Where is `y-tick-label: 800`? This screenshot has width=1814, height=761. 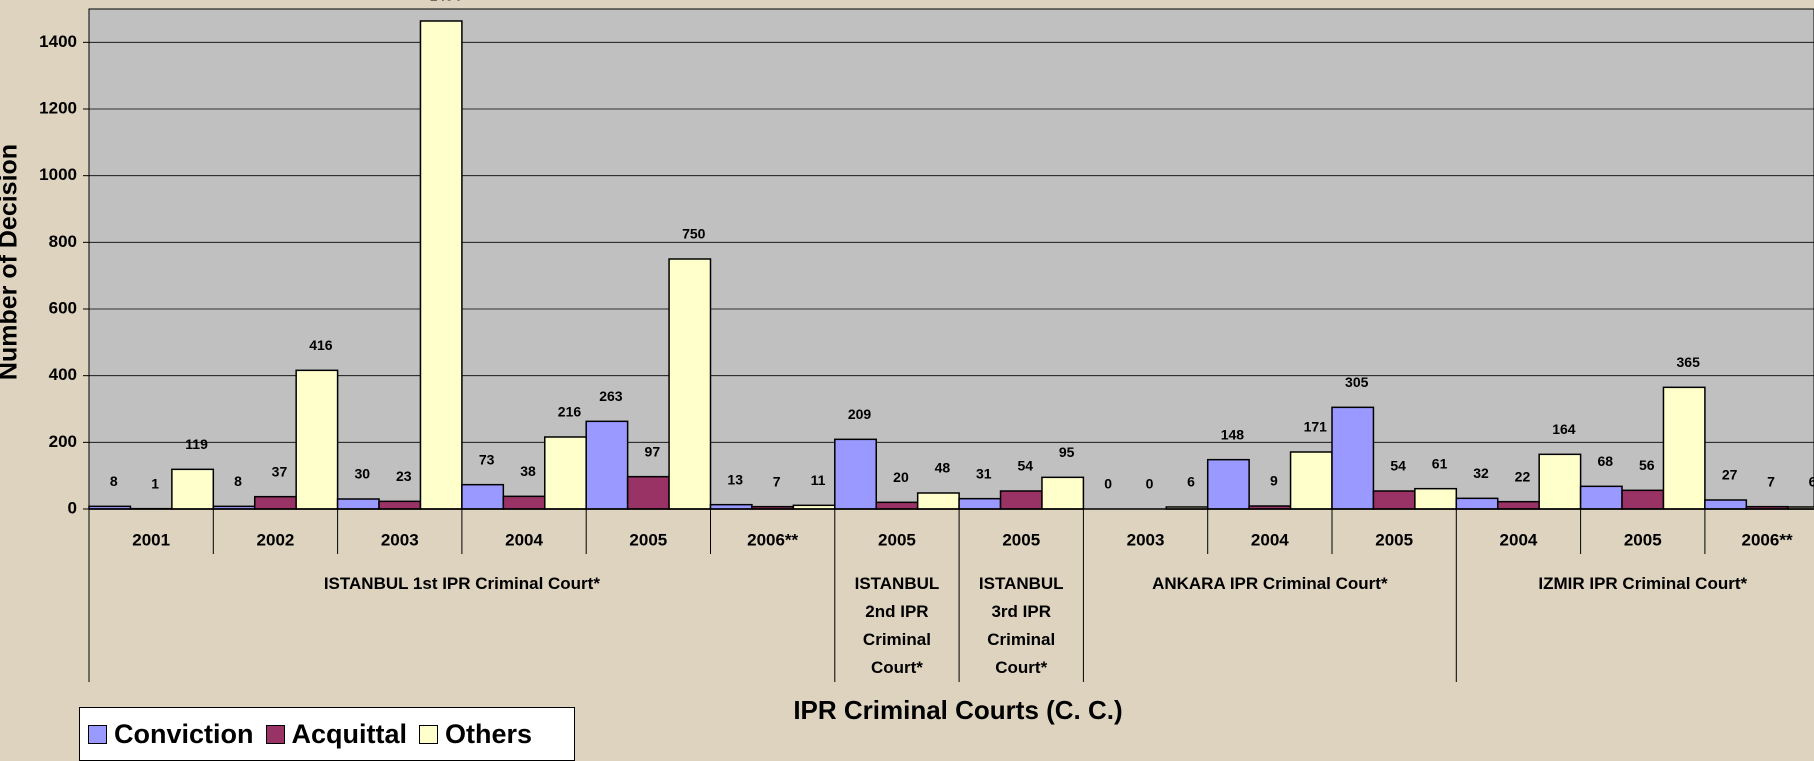 y-tick-label: 800 is located at coordinates (63, 241).